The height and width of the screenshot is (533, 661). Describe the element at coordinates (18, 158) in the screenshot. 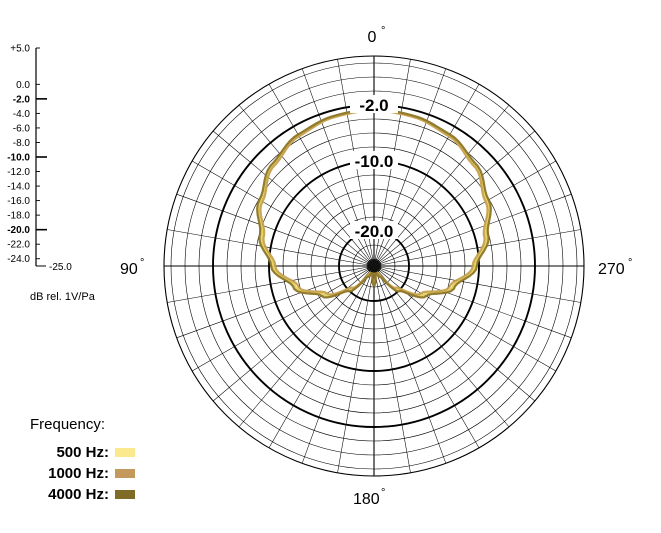

I see `scale-tick-label: -10.0` at that location.